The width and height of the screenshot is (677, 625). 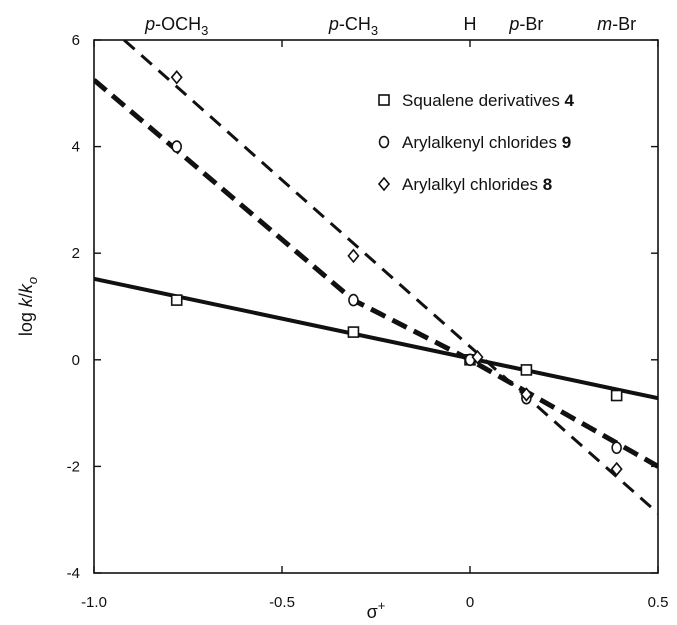 I want to click on substituent-name: -OCH, so click(x=178, y=24).